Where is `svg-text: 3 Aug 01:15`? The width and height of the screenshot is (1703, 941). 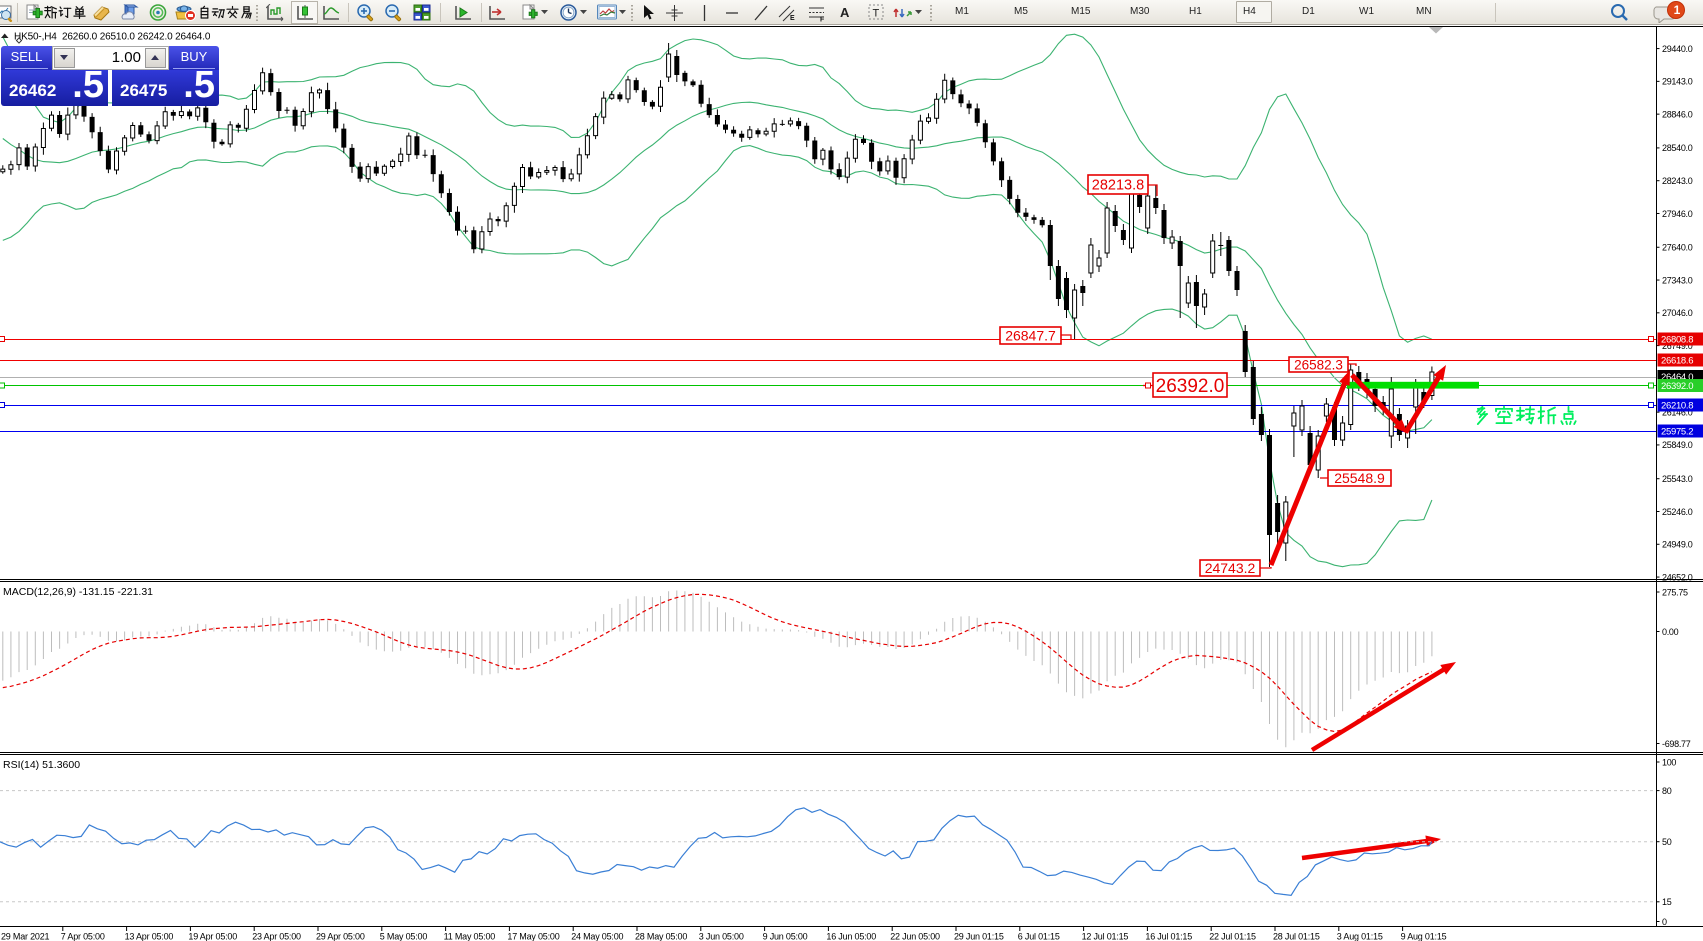 svg-text: 3 Aug 01:15 is located at coordinates (1360, 936).